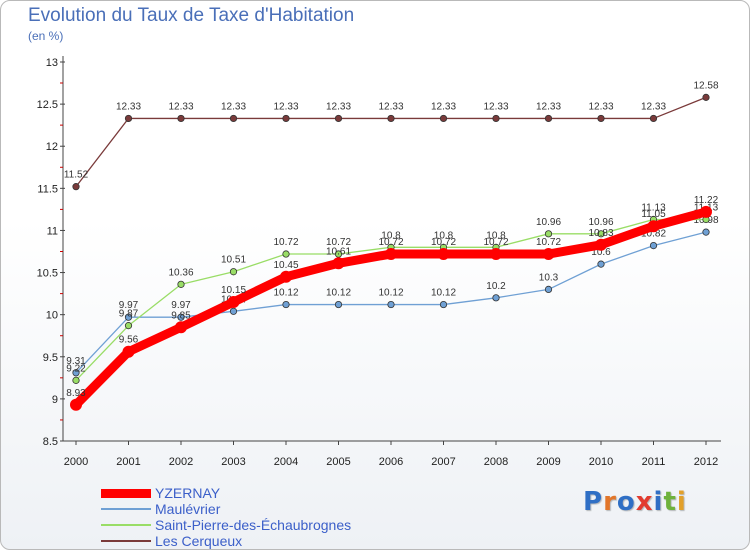 This screenshot has width=750, height=550. What do you see at coordinates (600, 233) in the screenshot?
I see `data-label: 10.83` at bounding box center [600, 233].